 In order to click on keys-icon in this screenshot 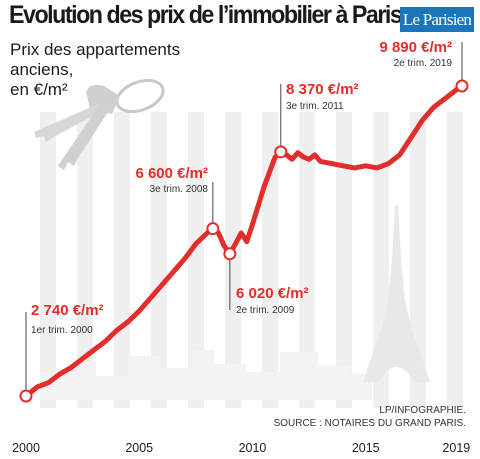, I will do `click(99, 124)`.